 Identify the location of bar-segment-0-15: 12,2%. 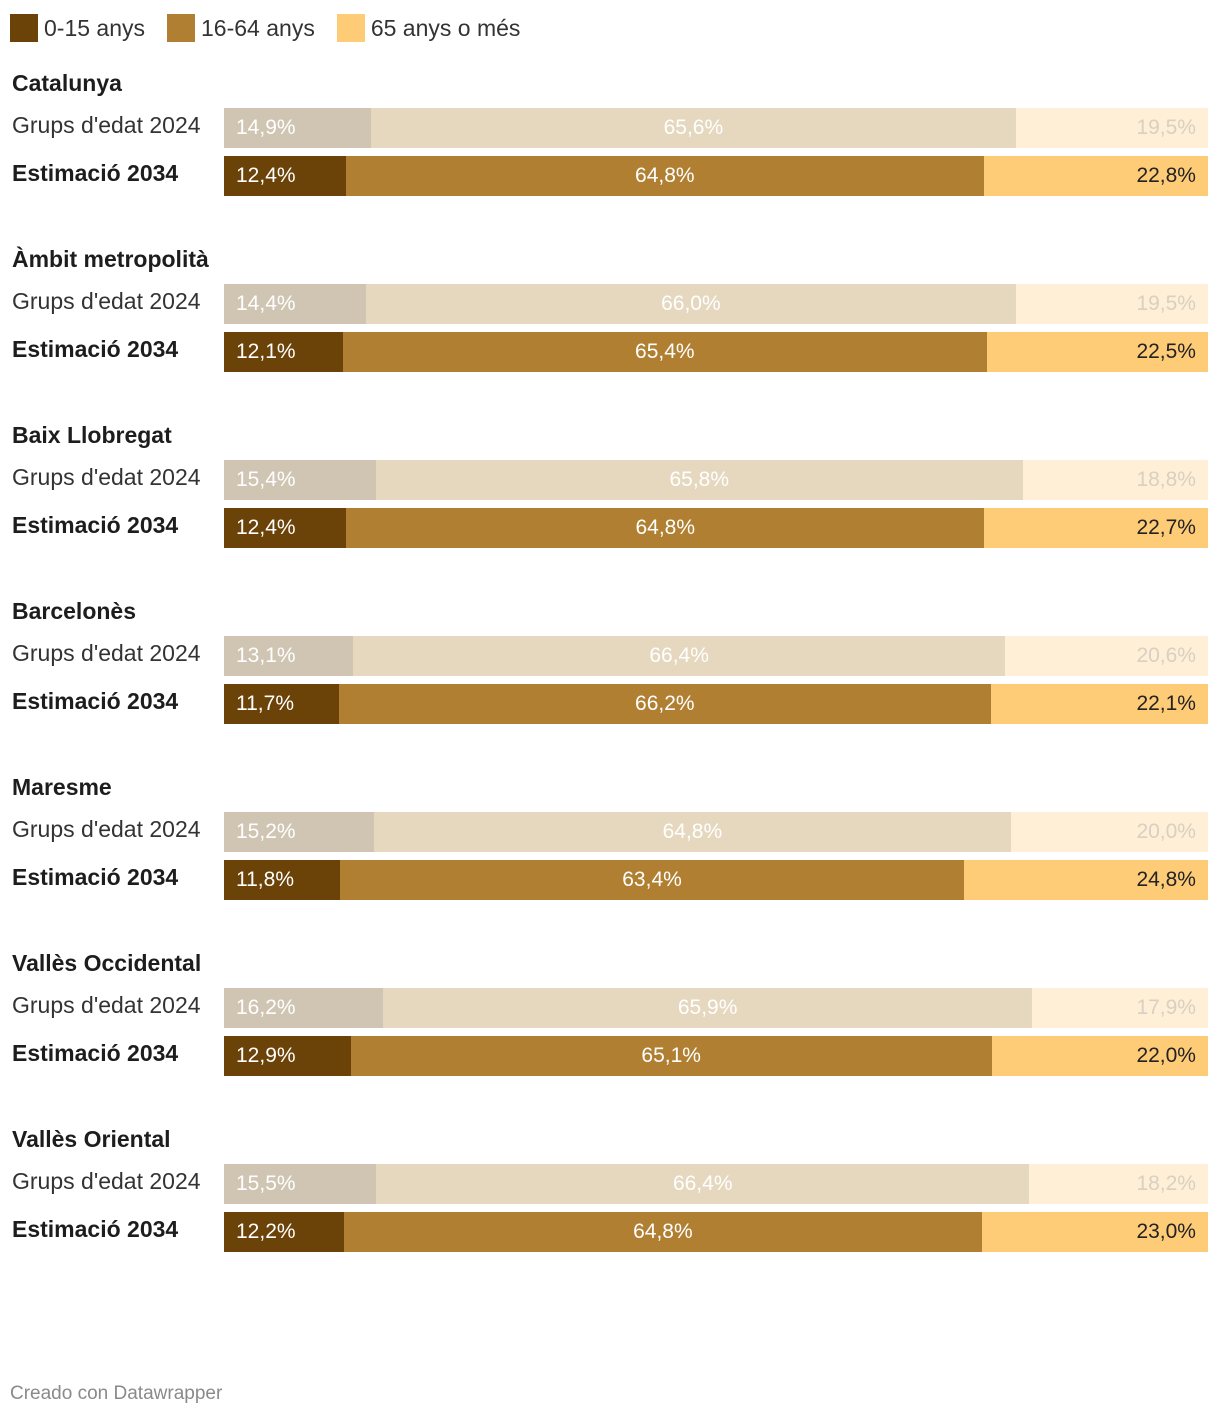
(284, 1232).